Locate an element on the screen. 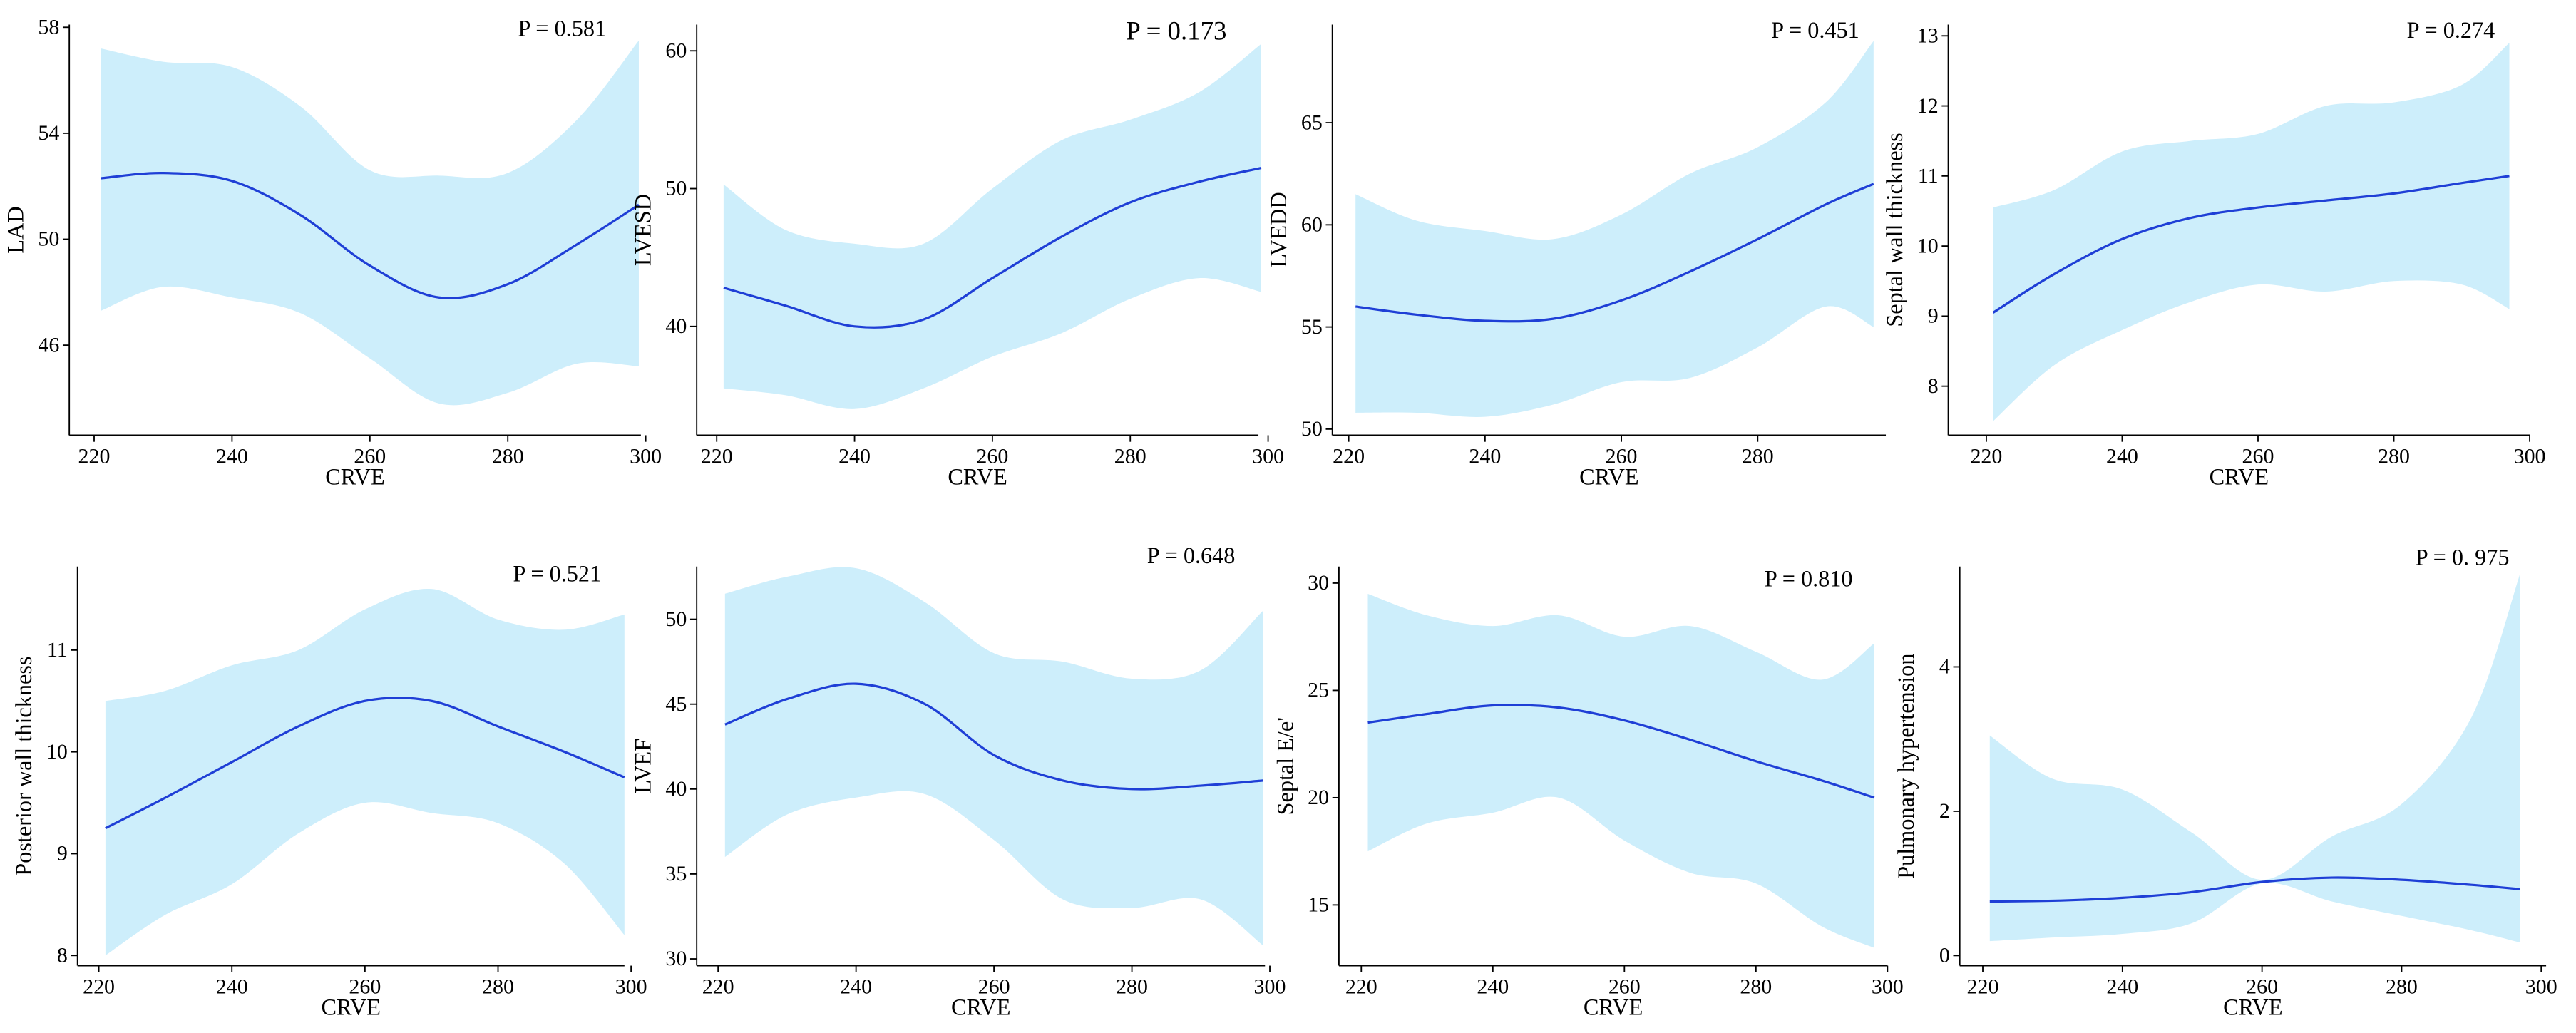 This screenshot has width=2576, height=1033. annotation: P = 0.173 is located at coordinates (1176, 30).